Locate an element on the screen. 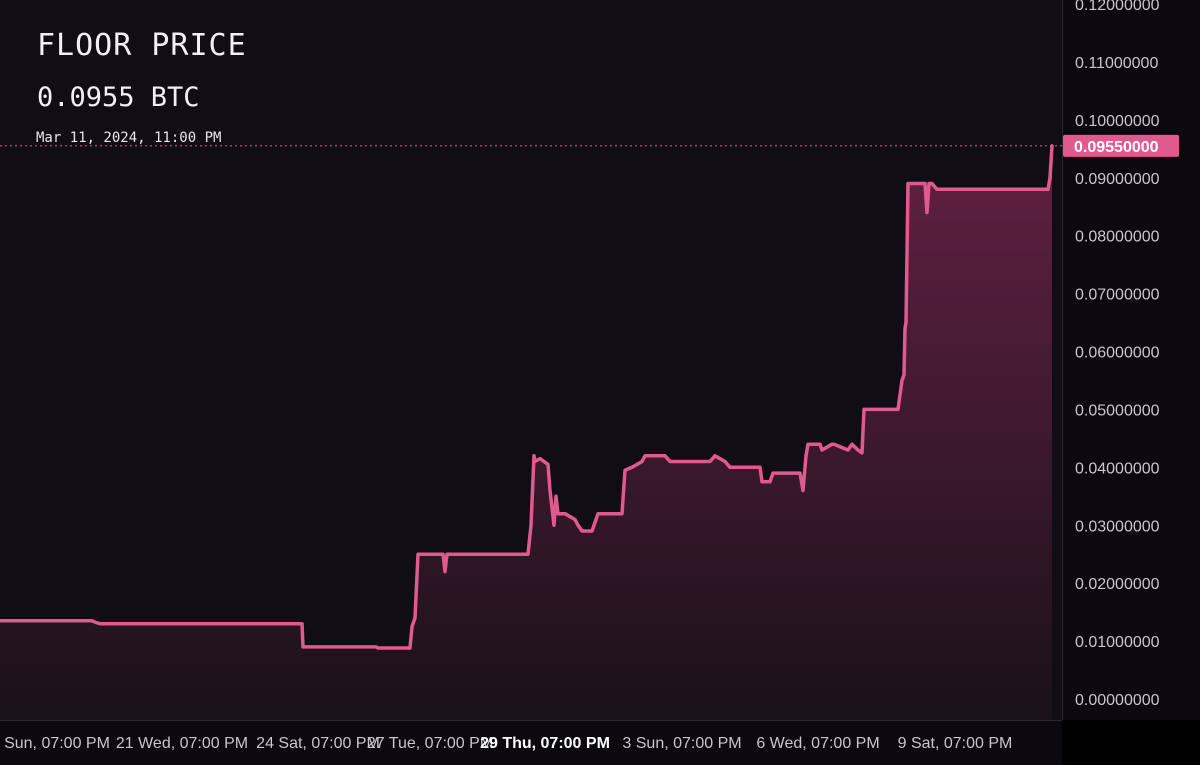 This screenshot has width=1200, height=765. y-tick-label: 0.05000000 is located at coordinates (1117, 410).